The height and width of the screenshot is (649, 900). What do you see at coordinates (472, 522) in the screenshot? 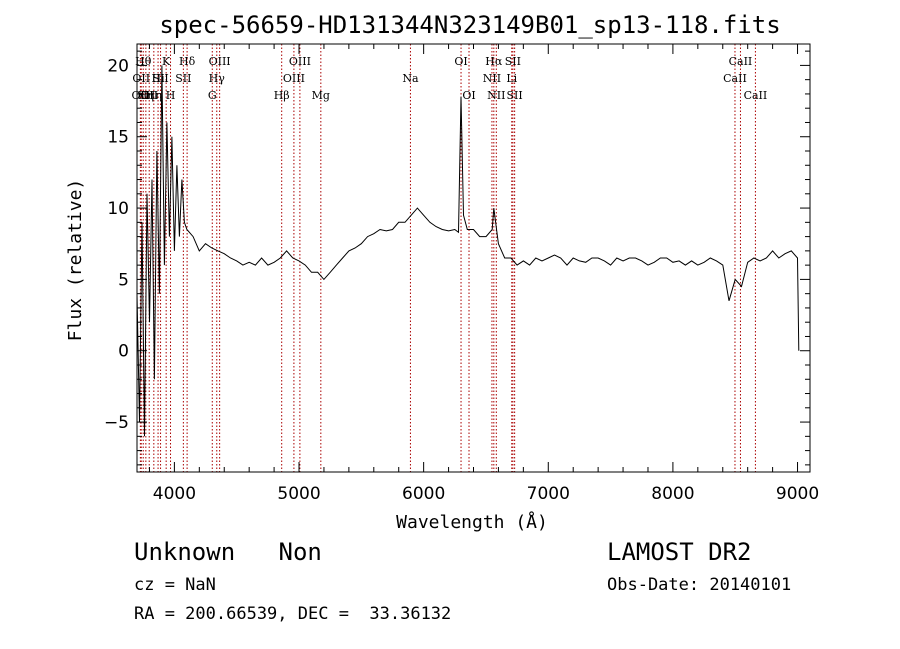
I see `x-axis-label: Wavelength (Å)` at bounding box center [472, 522].